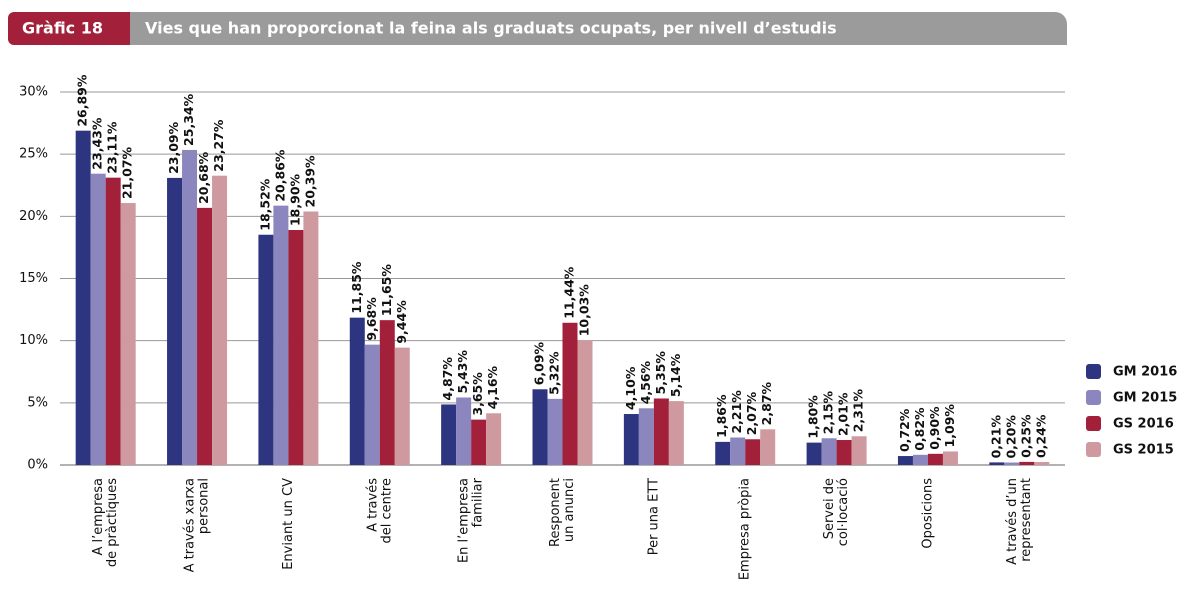 The image size is (1199, 596). What do you see at coordinates (1025, 436) in the screenshot?
I see `value-label: 0,25%` at bounding box center [1025, 436].